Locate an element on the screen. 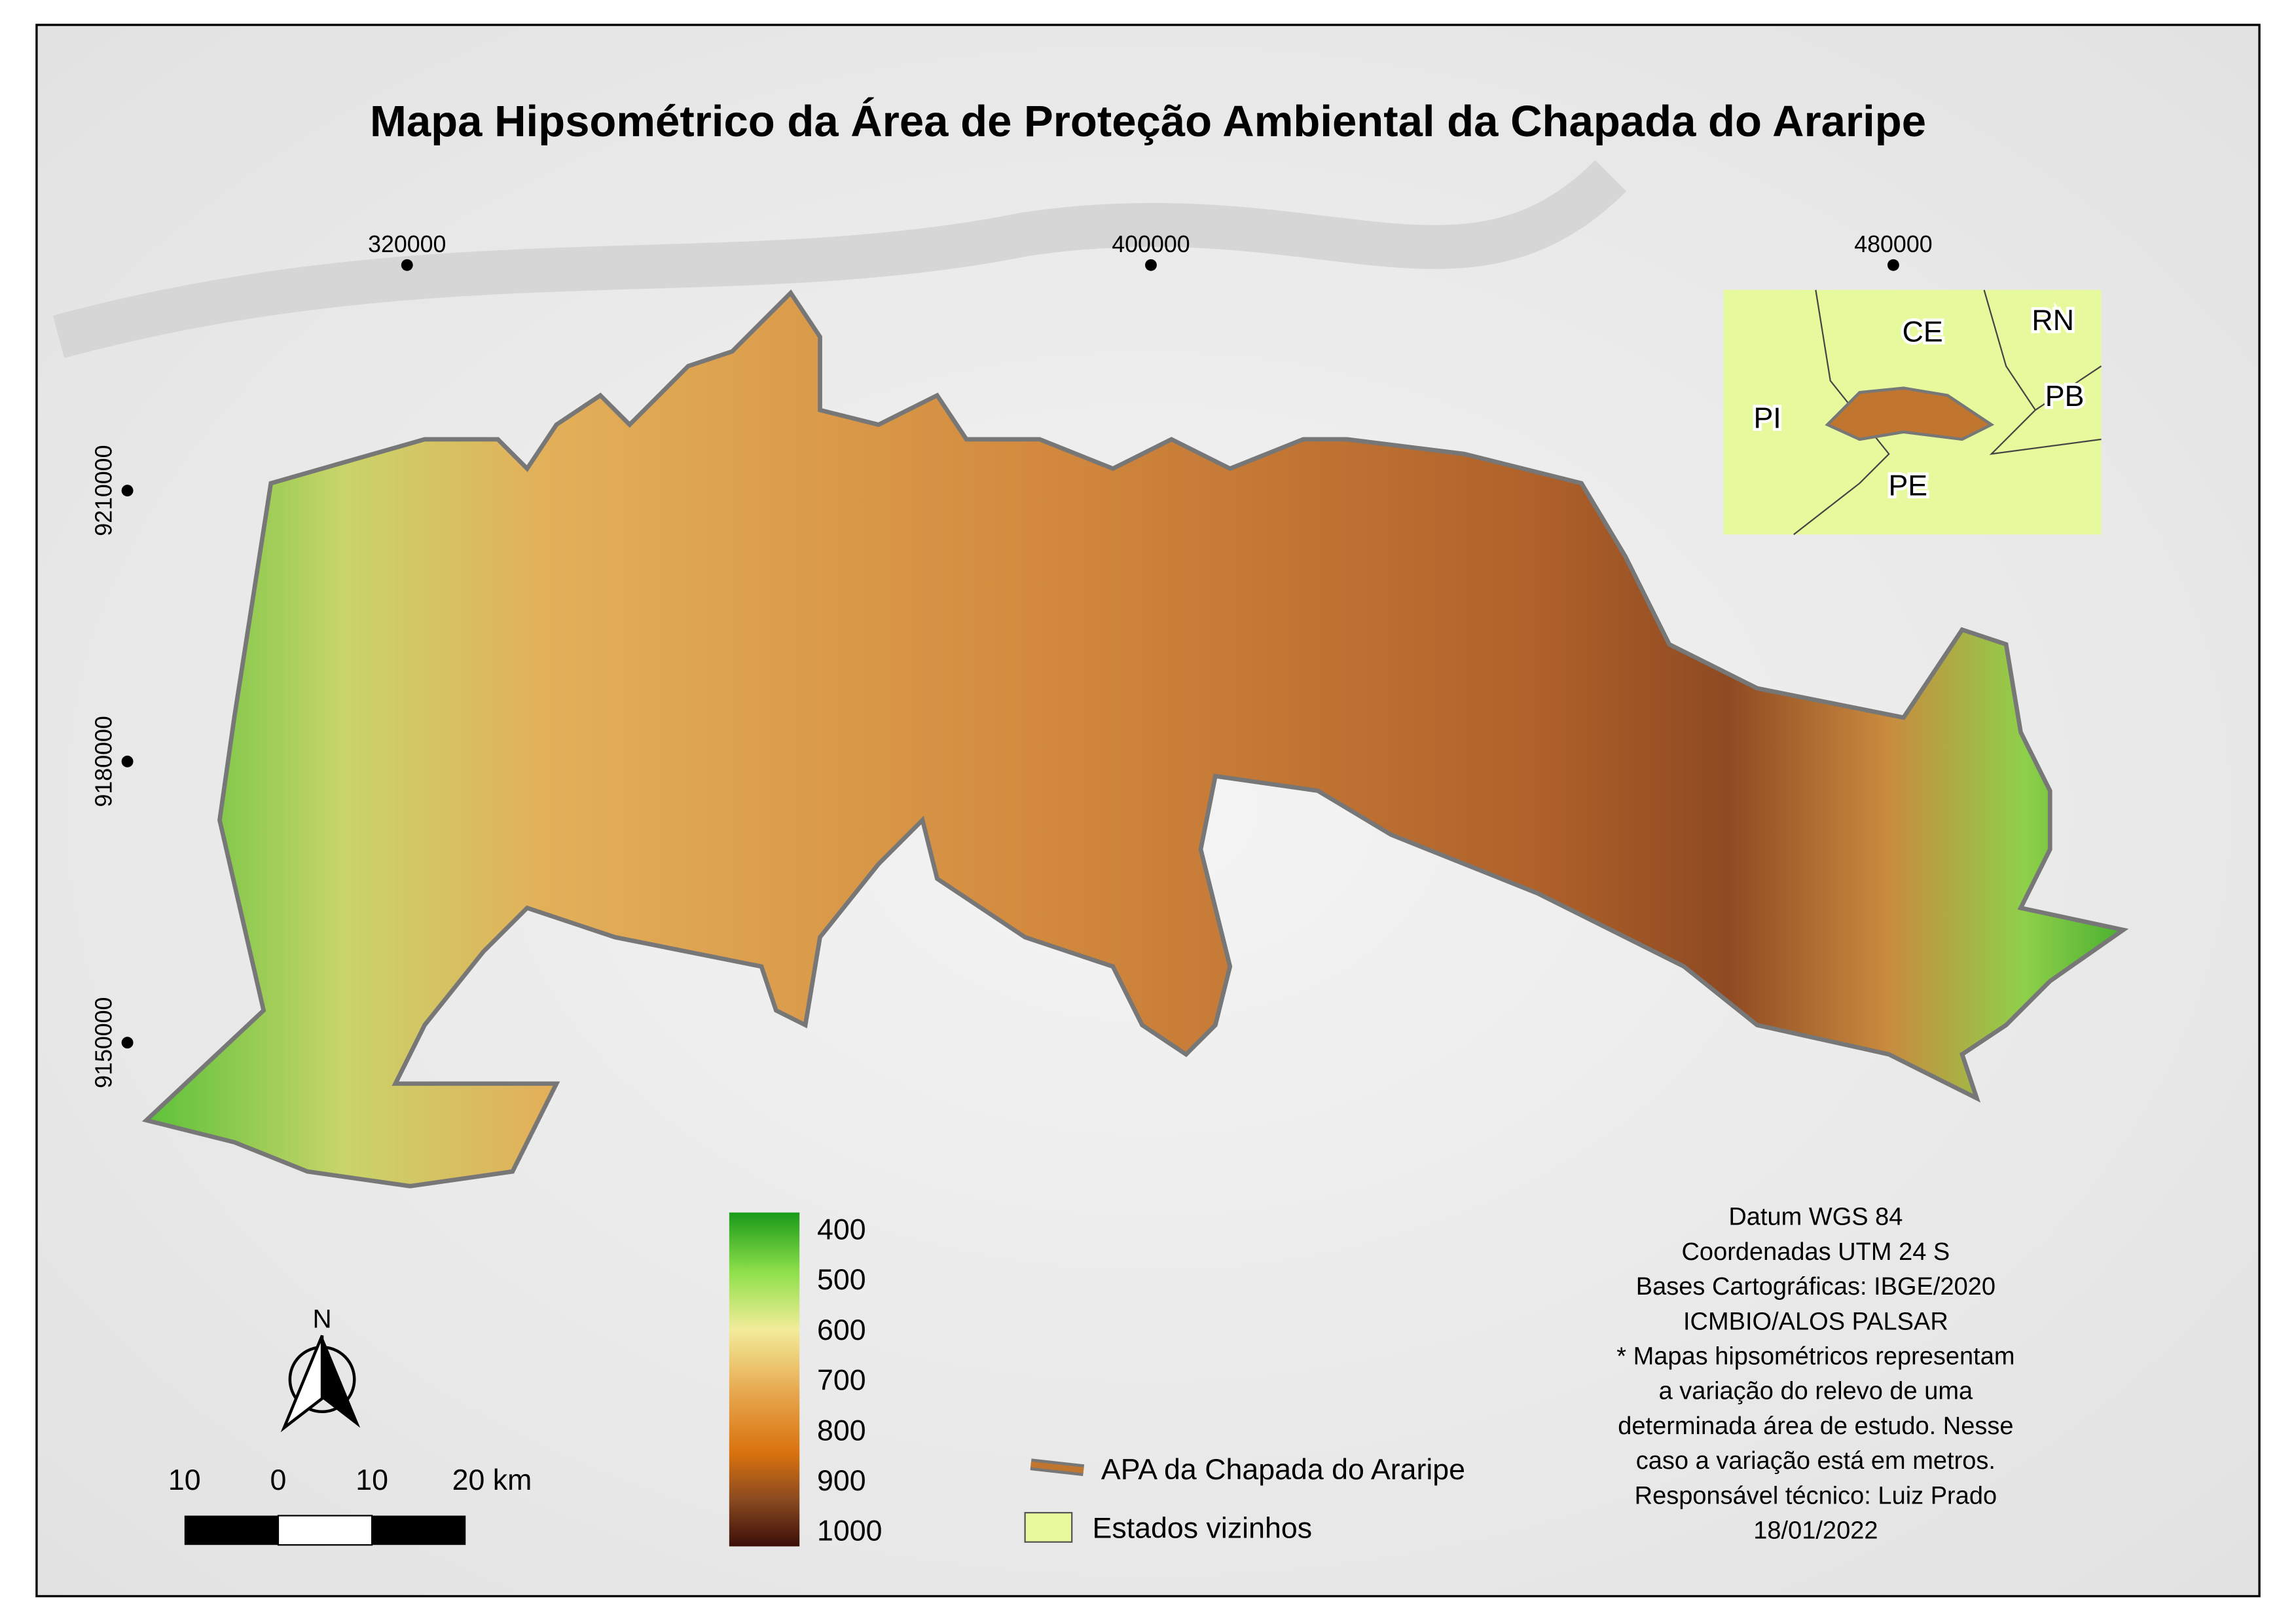  note-line: ICMBIO/ALOS PALSAR is located at coordinates (1815, 1321).